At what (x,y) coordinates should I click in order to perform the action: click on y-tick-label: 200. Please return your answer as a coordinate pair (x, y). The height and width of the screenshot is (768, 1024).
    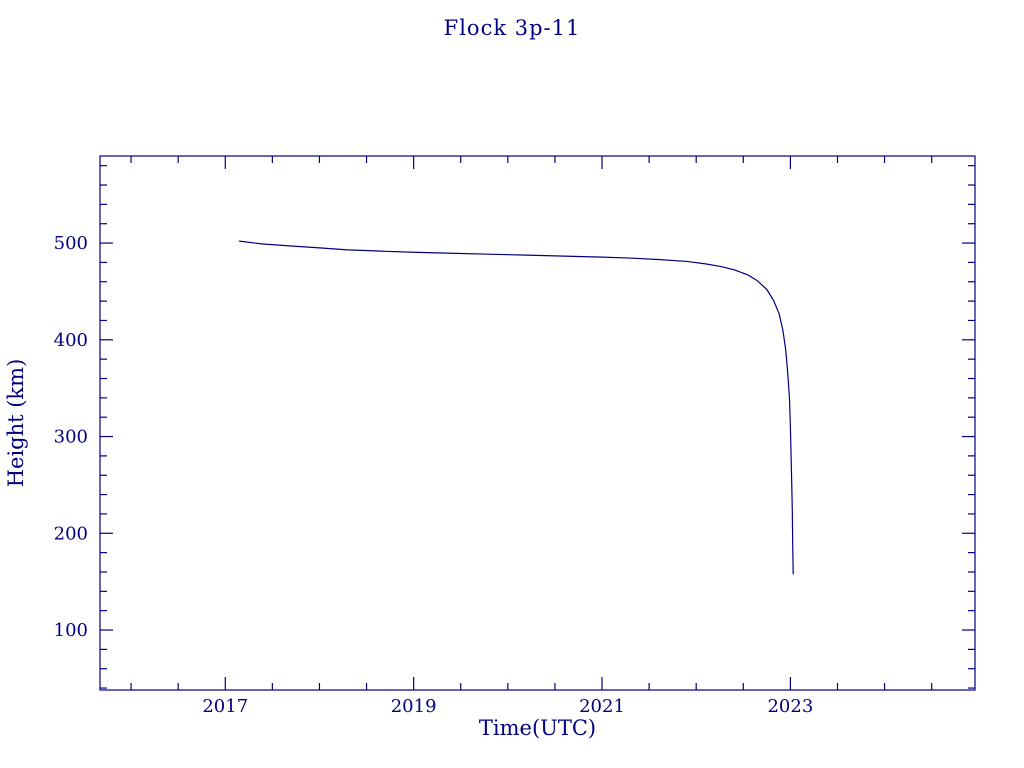
    Looking at the image, I should click on (71, 533).